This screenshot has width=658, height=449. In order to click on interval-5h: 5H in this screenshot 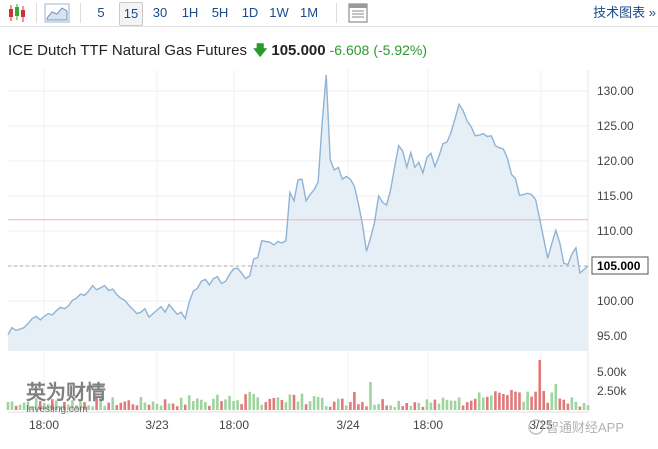, I will do `click(220, 12)`.